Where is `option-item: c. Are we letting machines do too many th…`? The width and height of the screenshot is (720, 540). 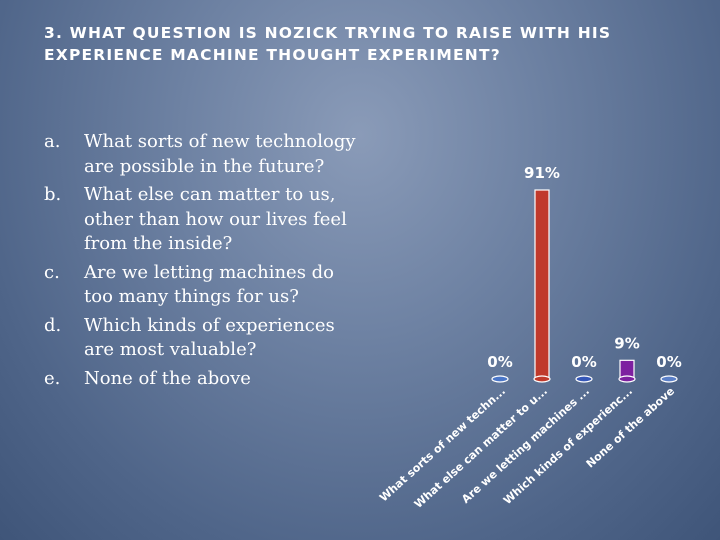
option-item: c. Are we letting machines do too many th… is located at coordinates (204, 285).